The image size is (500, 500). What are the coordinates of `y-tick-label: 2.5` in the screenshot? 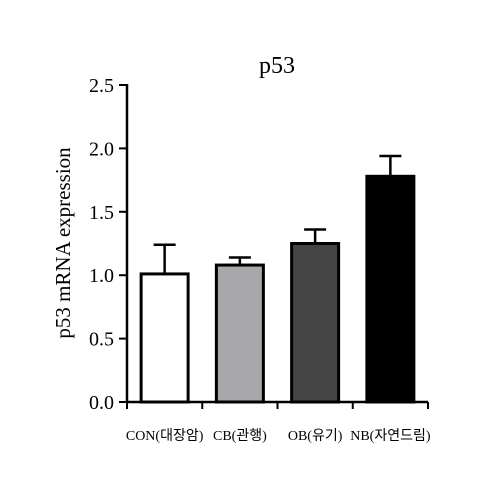 It's located at (101, 86).